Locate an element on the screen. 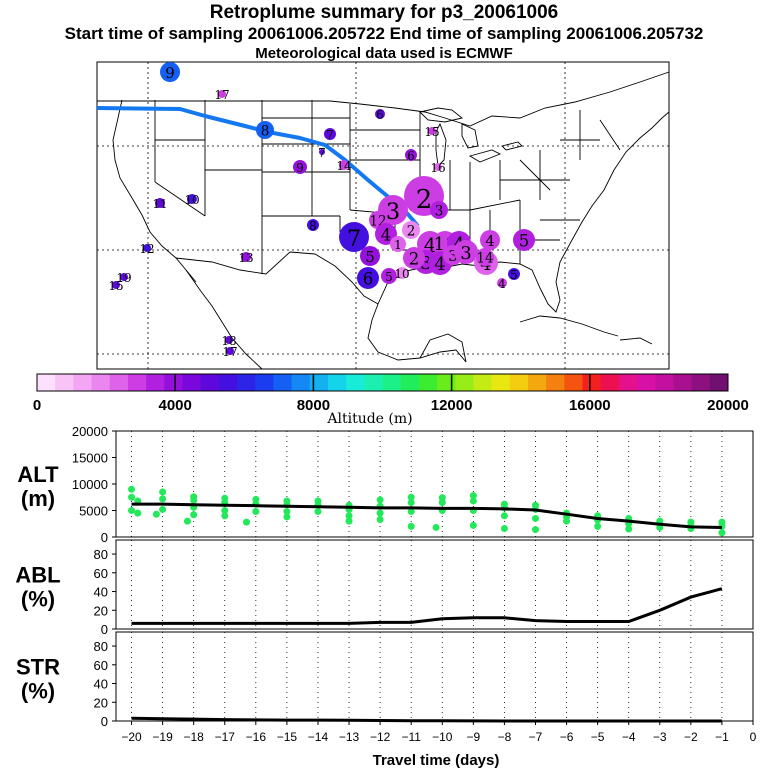 The image size is (768, 768). str-panel: 0 20 40 60 80 STR(%) is located at coordinates (385, 680).